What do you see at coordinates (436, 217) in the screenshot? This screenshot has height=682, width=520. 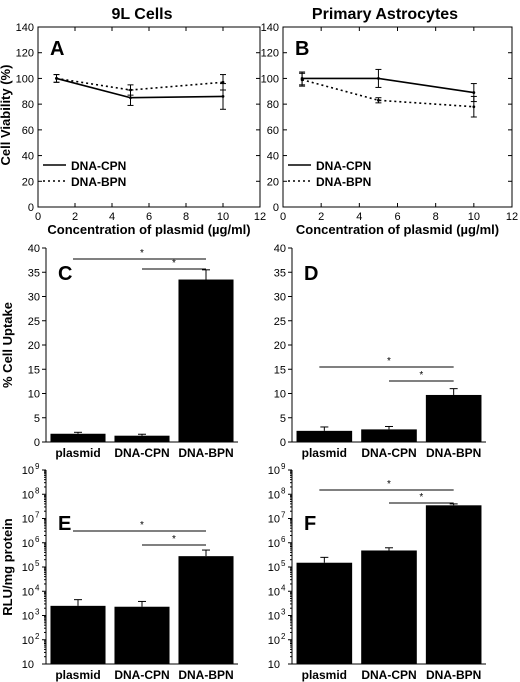 I see `x-tick-label: 8` at bounding box center [436, 217].